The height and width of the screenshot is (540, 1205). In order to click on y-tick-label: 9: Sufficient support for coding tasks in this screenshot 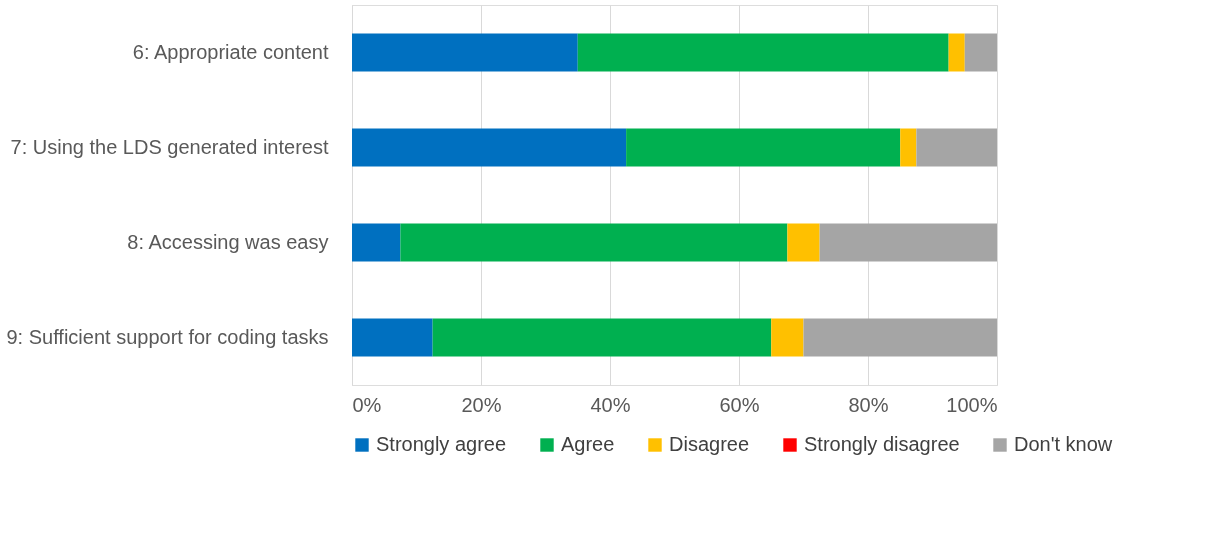, I will do `click(167, 336)`.